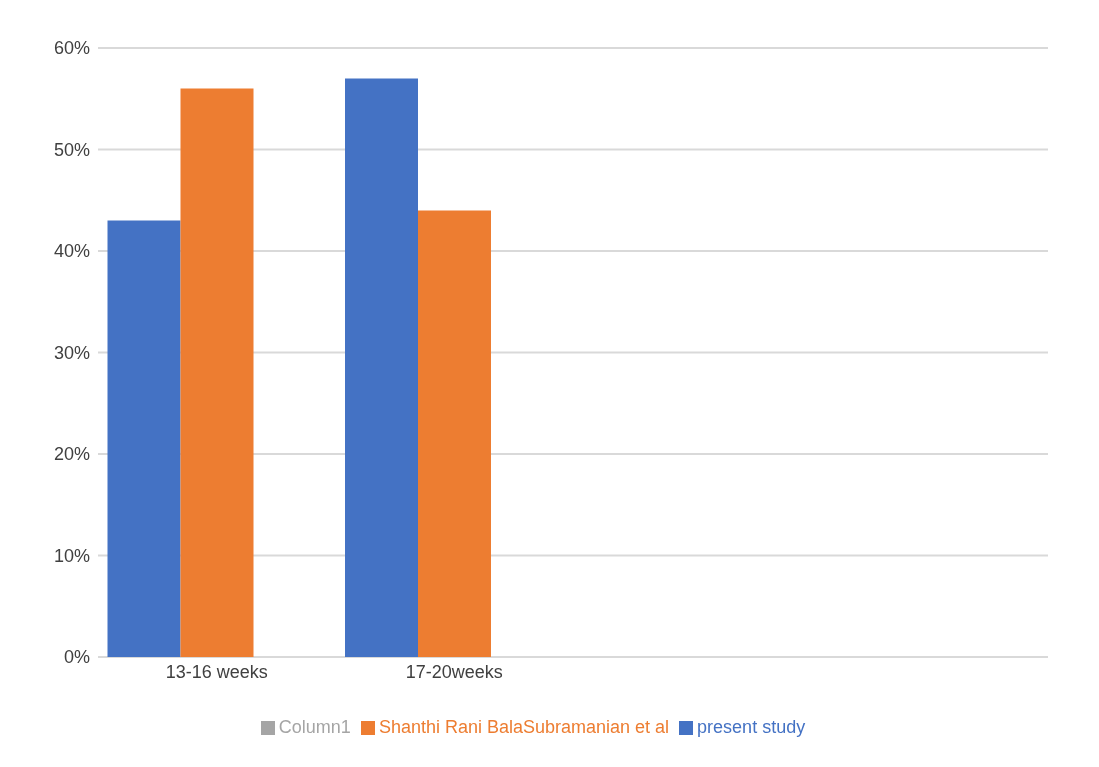 The height and width of the screenshot is (767, 1099). I want to click on y-tick-label: 30%, so click(71, 352).